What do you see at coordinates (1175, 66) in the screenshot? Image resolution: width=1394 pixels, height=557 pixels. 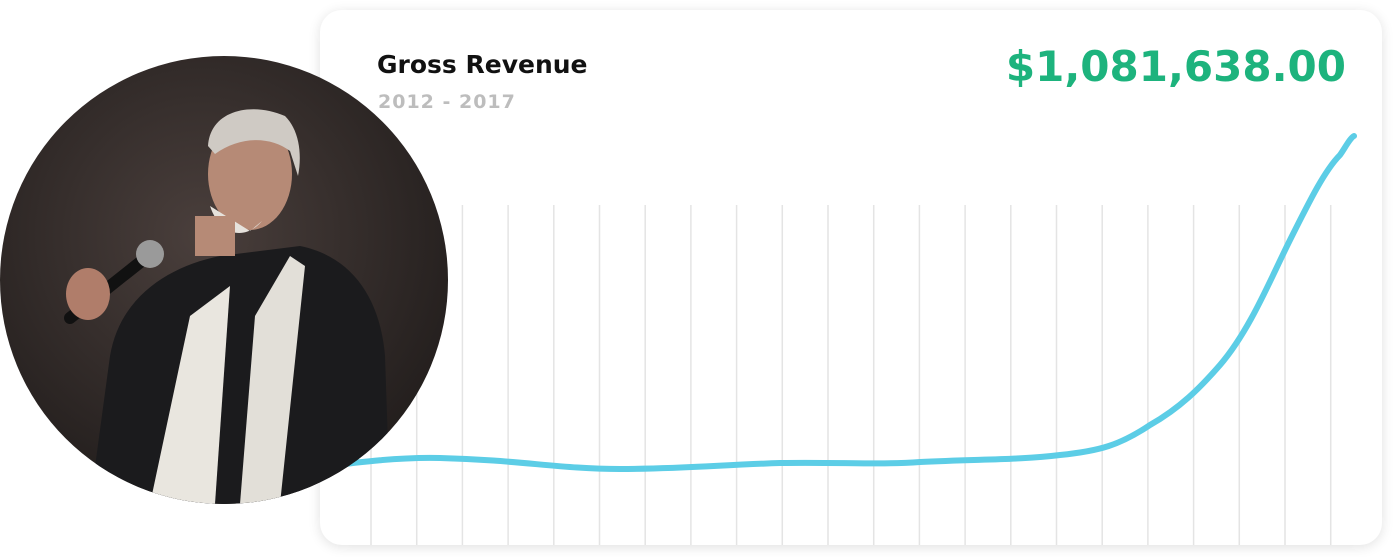 I see `revenue-amount: $1,081,638.00` at bounding box center [1175, 66].